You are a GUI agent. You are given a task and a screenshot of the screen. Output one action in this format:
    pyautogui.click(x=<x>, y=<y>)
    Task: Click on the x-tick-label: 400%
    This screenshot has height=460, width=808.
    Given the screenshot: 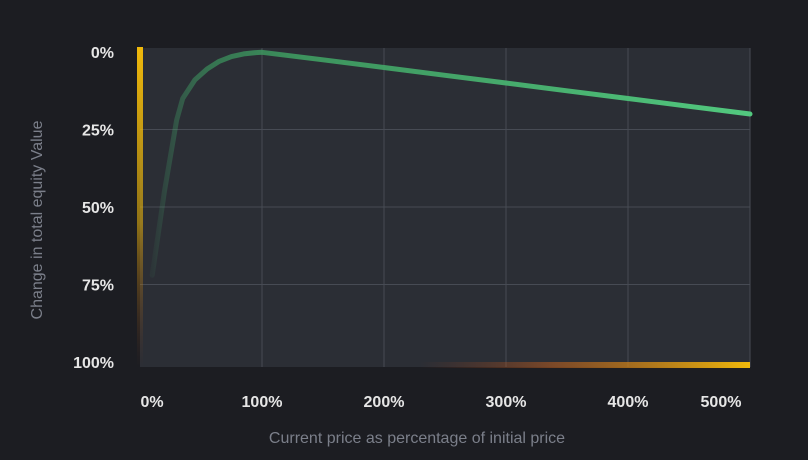 What is the action you would take?
    pyautogui.click(x=628, y=402)
    